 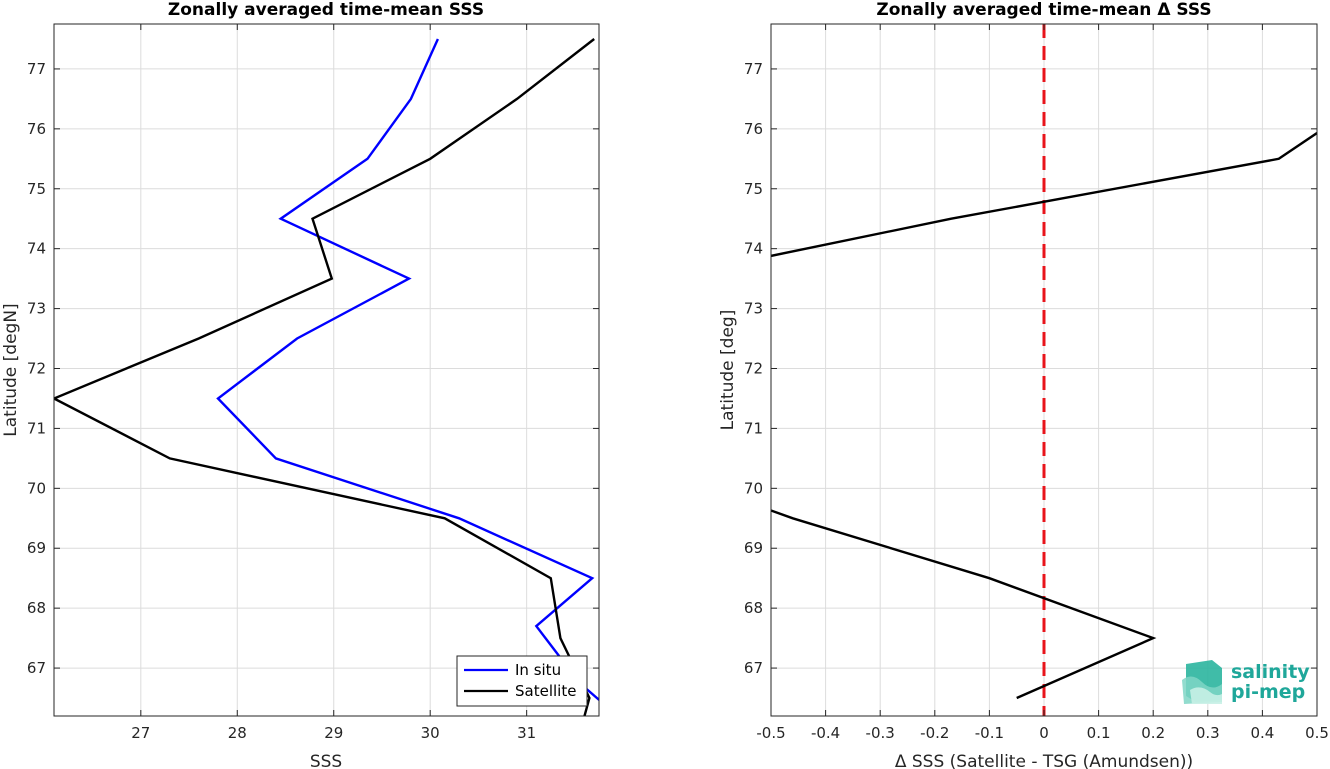 I want to click on sss-xtick-label: 30, so click(x=430, y=733).